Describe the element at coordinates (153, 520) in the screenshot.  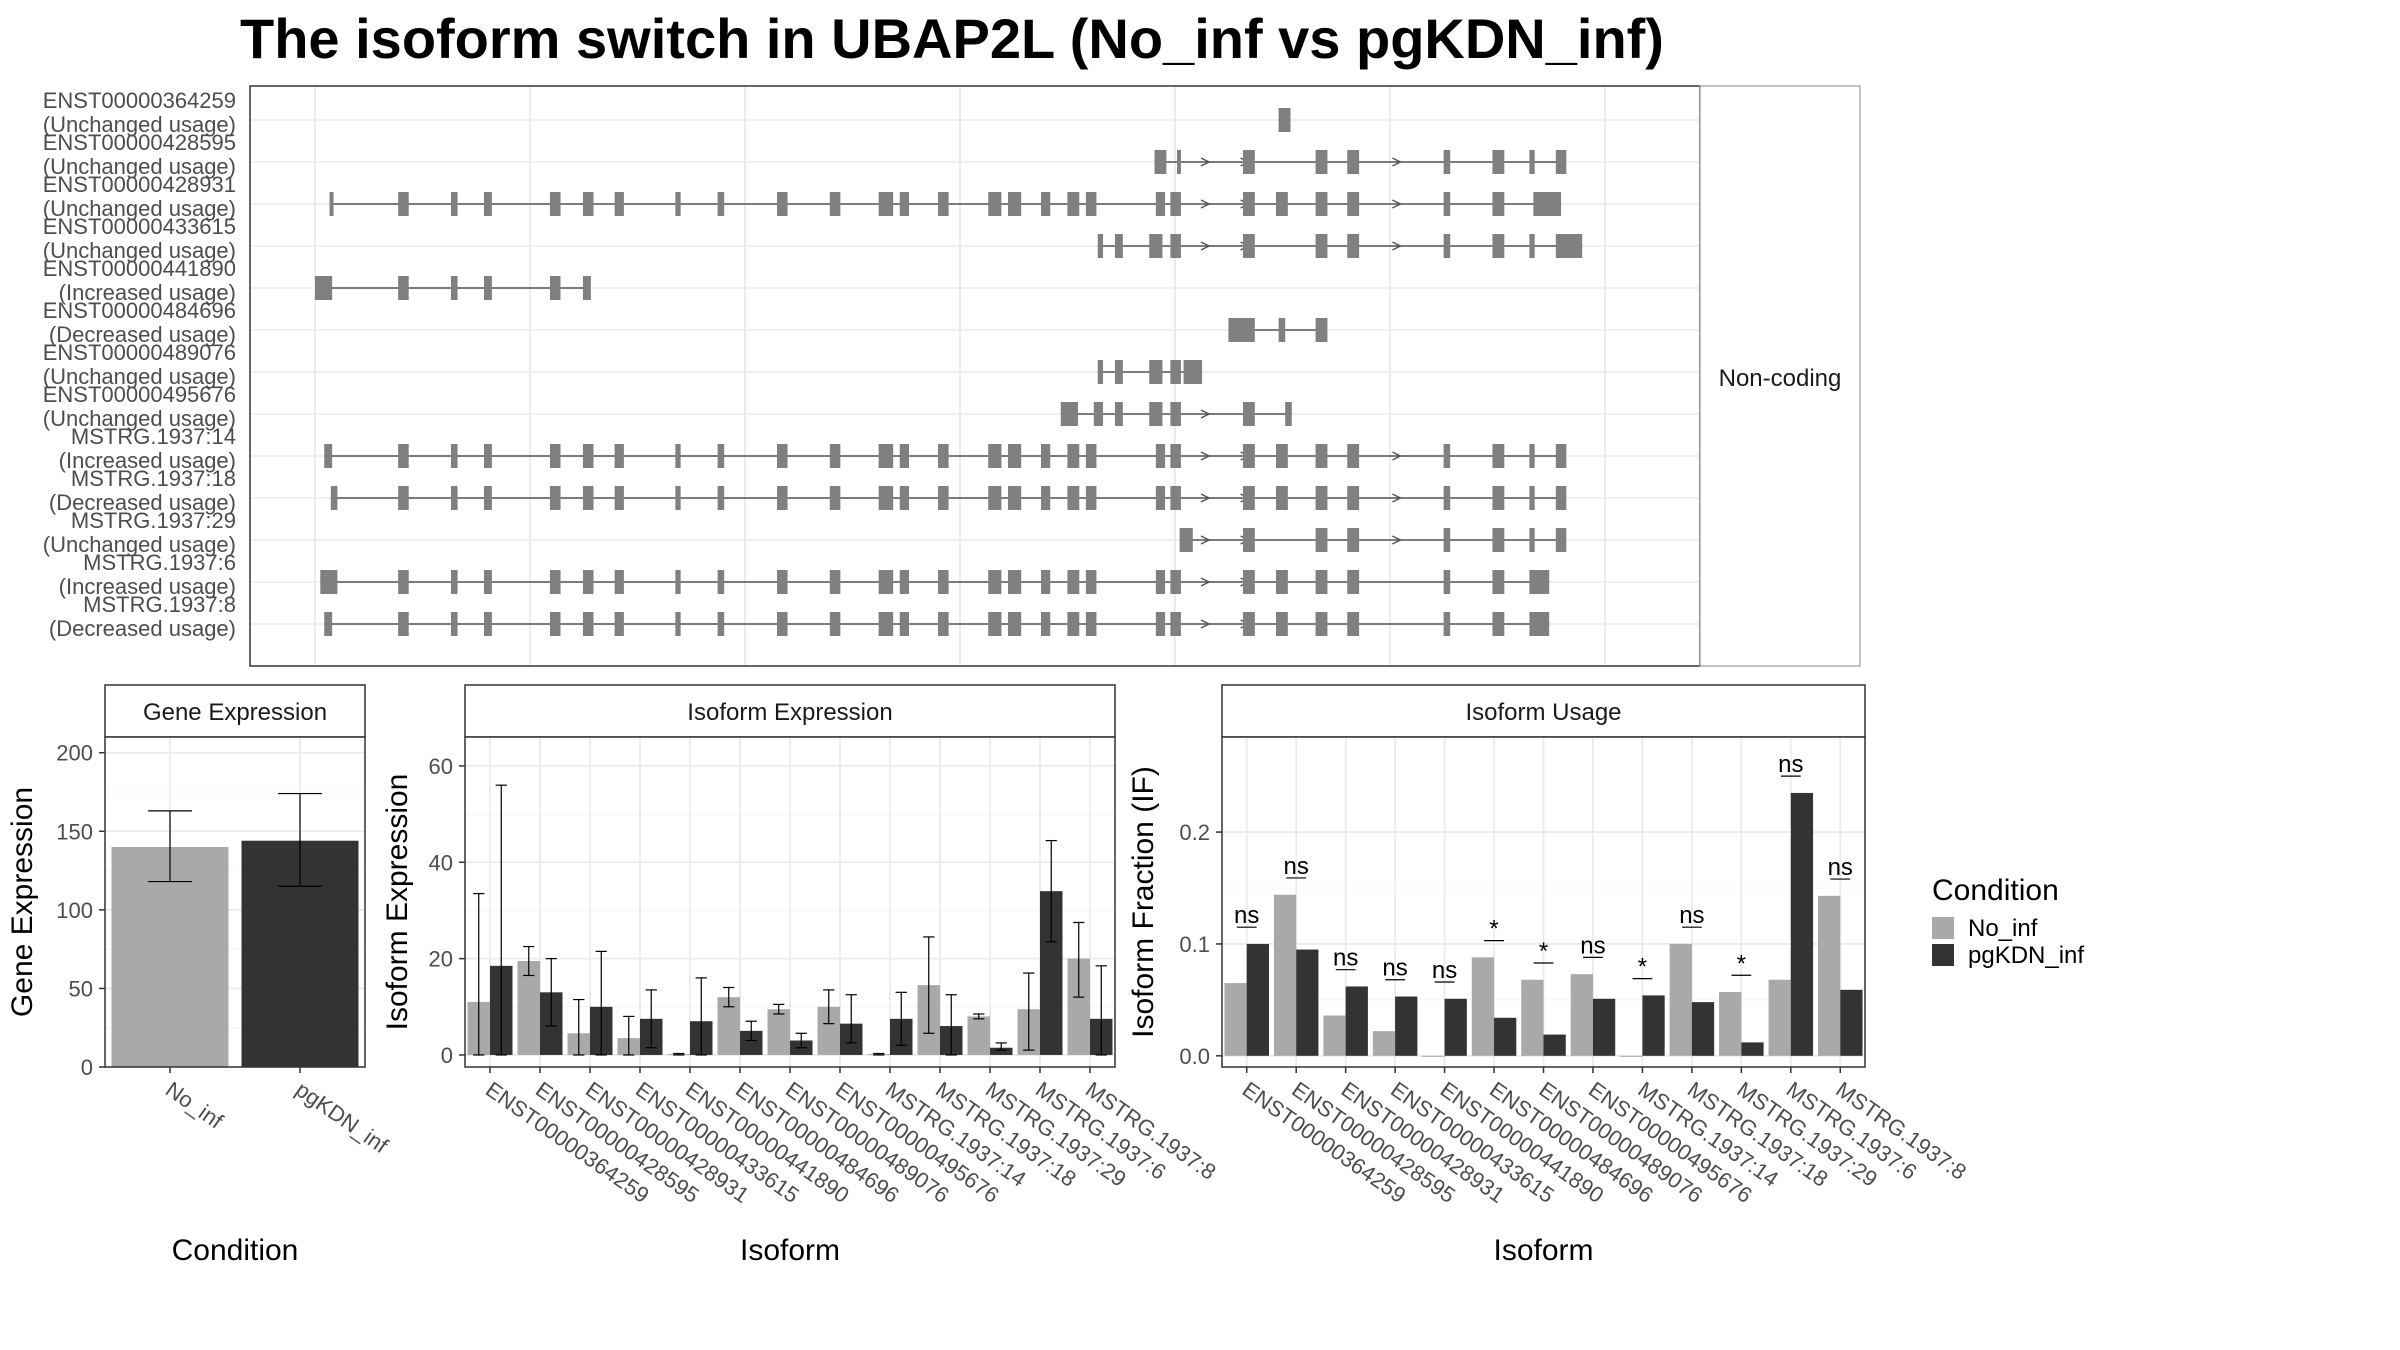
I see `track-label-id: MSTRG.1937:29` at that location.